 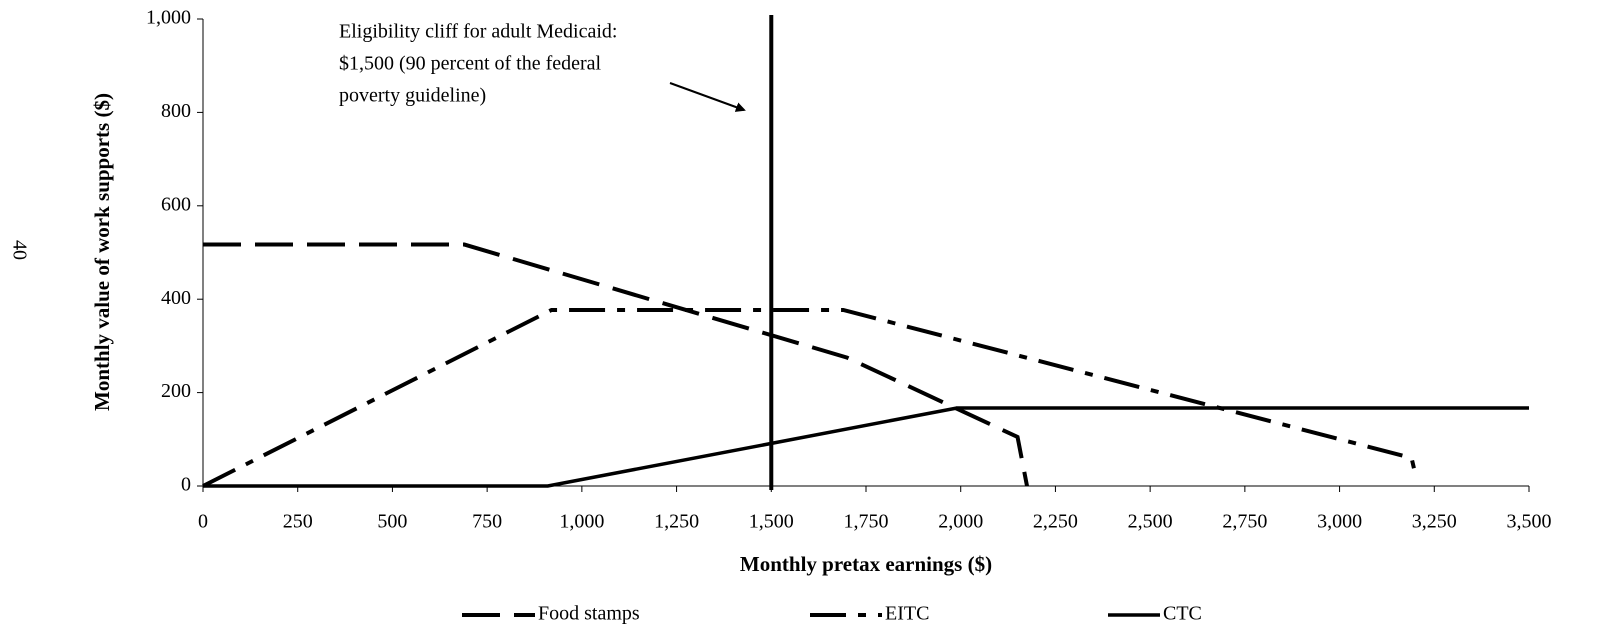 What do you see at coordinates (866, 564) in the screenshot?
I see `x-axis-label: Monthly pretax earnings ($)` at bounding box center [866, 564].